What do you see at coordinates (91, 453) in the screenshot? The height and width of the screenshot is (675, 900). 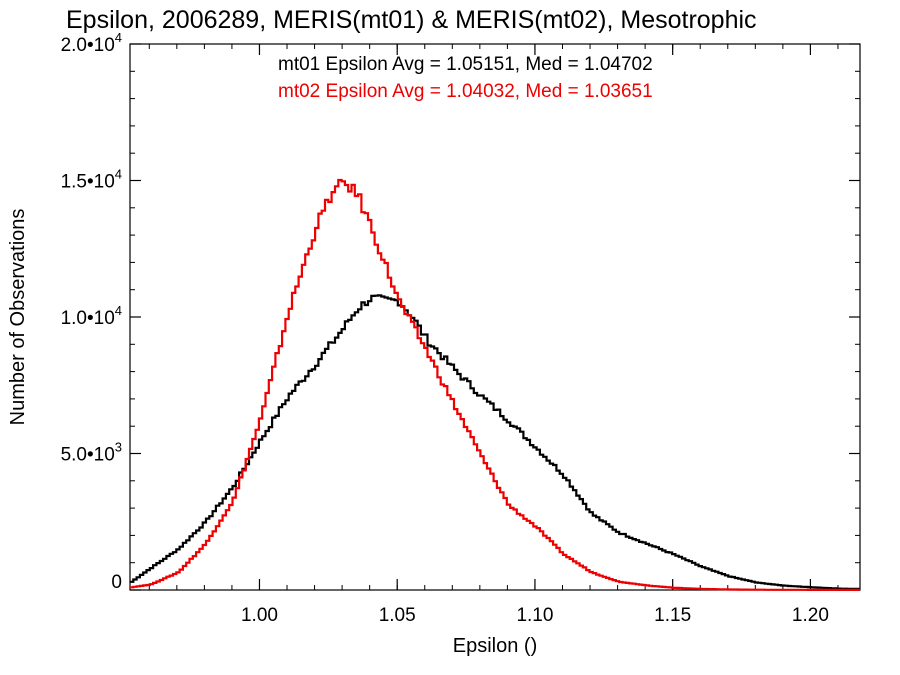 I see `y-tick-label: 5.0•103` at bounding box center [91, 453].